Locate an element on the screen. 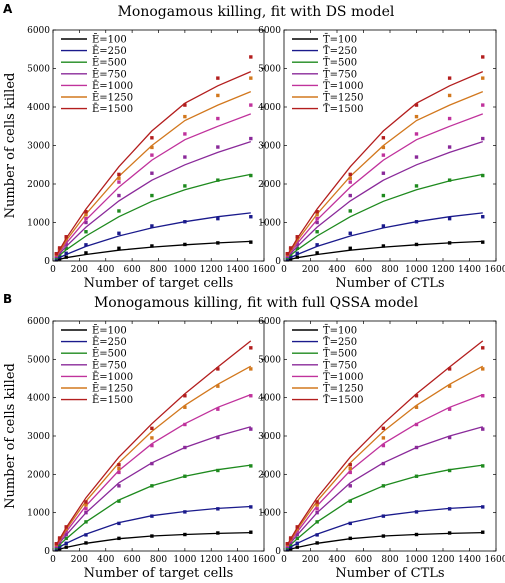 This screenshot has height=583, width=505. x-tick-label: 0 is located at coordinates (53, 270).